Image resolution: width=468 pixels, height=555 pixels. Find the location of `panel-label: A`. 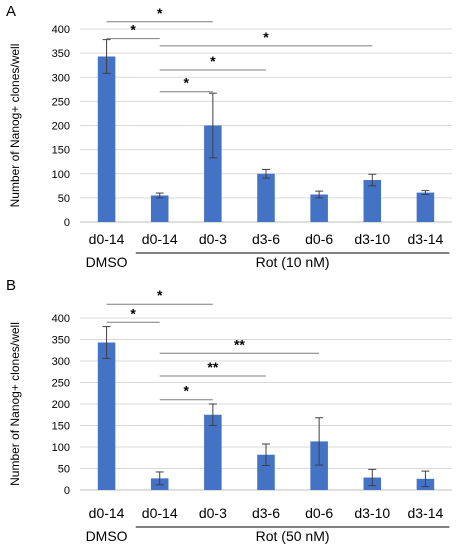

panel-label: A is located at coordinates (11, 11).